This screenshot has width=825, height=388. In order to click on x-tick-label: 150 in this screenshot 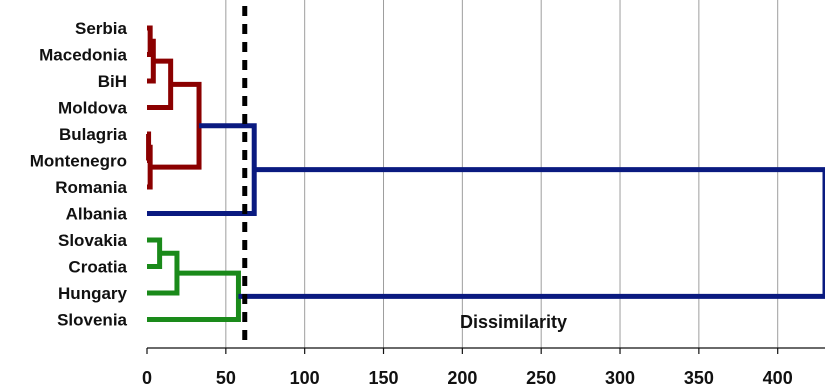, I will do `click(383, 378)`.